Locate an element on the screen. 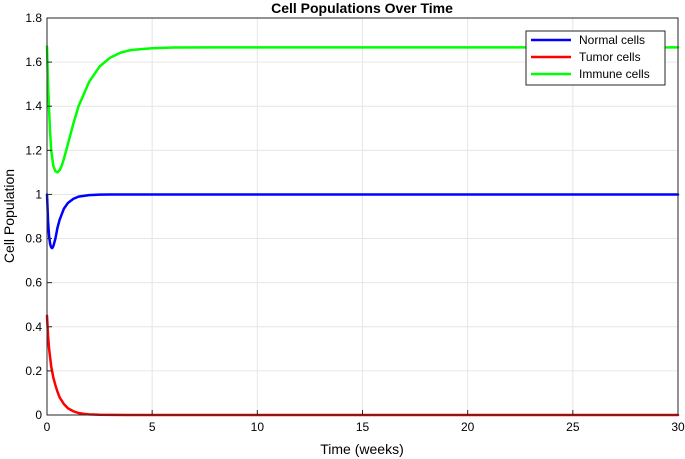  x-tick-label: 25 is located at coordinates (573, 427).